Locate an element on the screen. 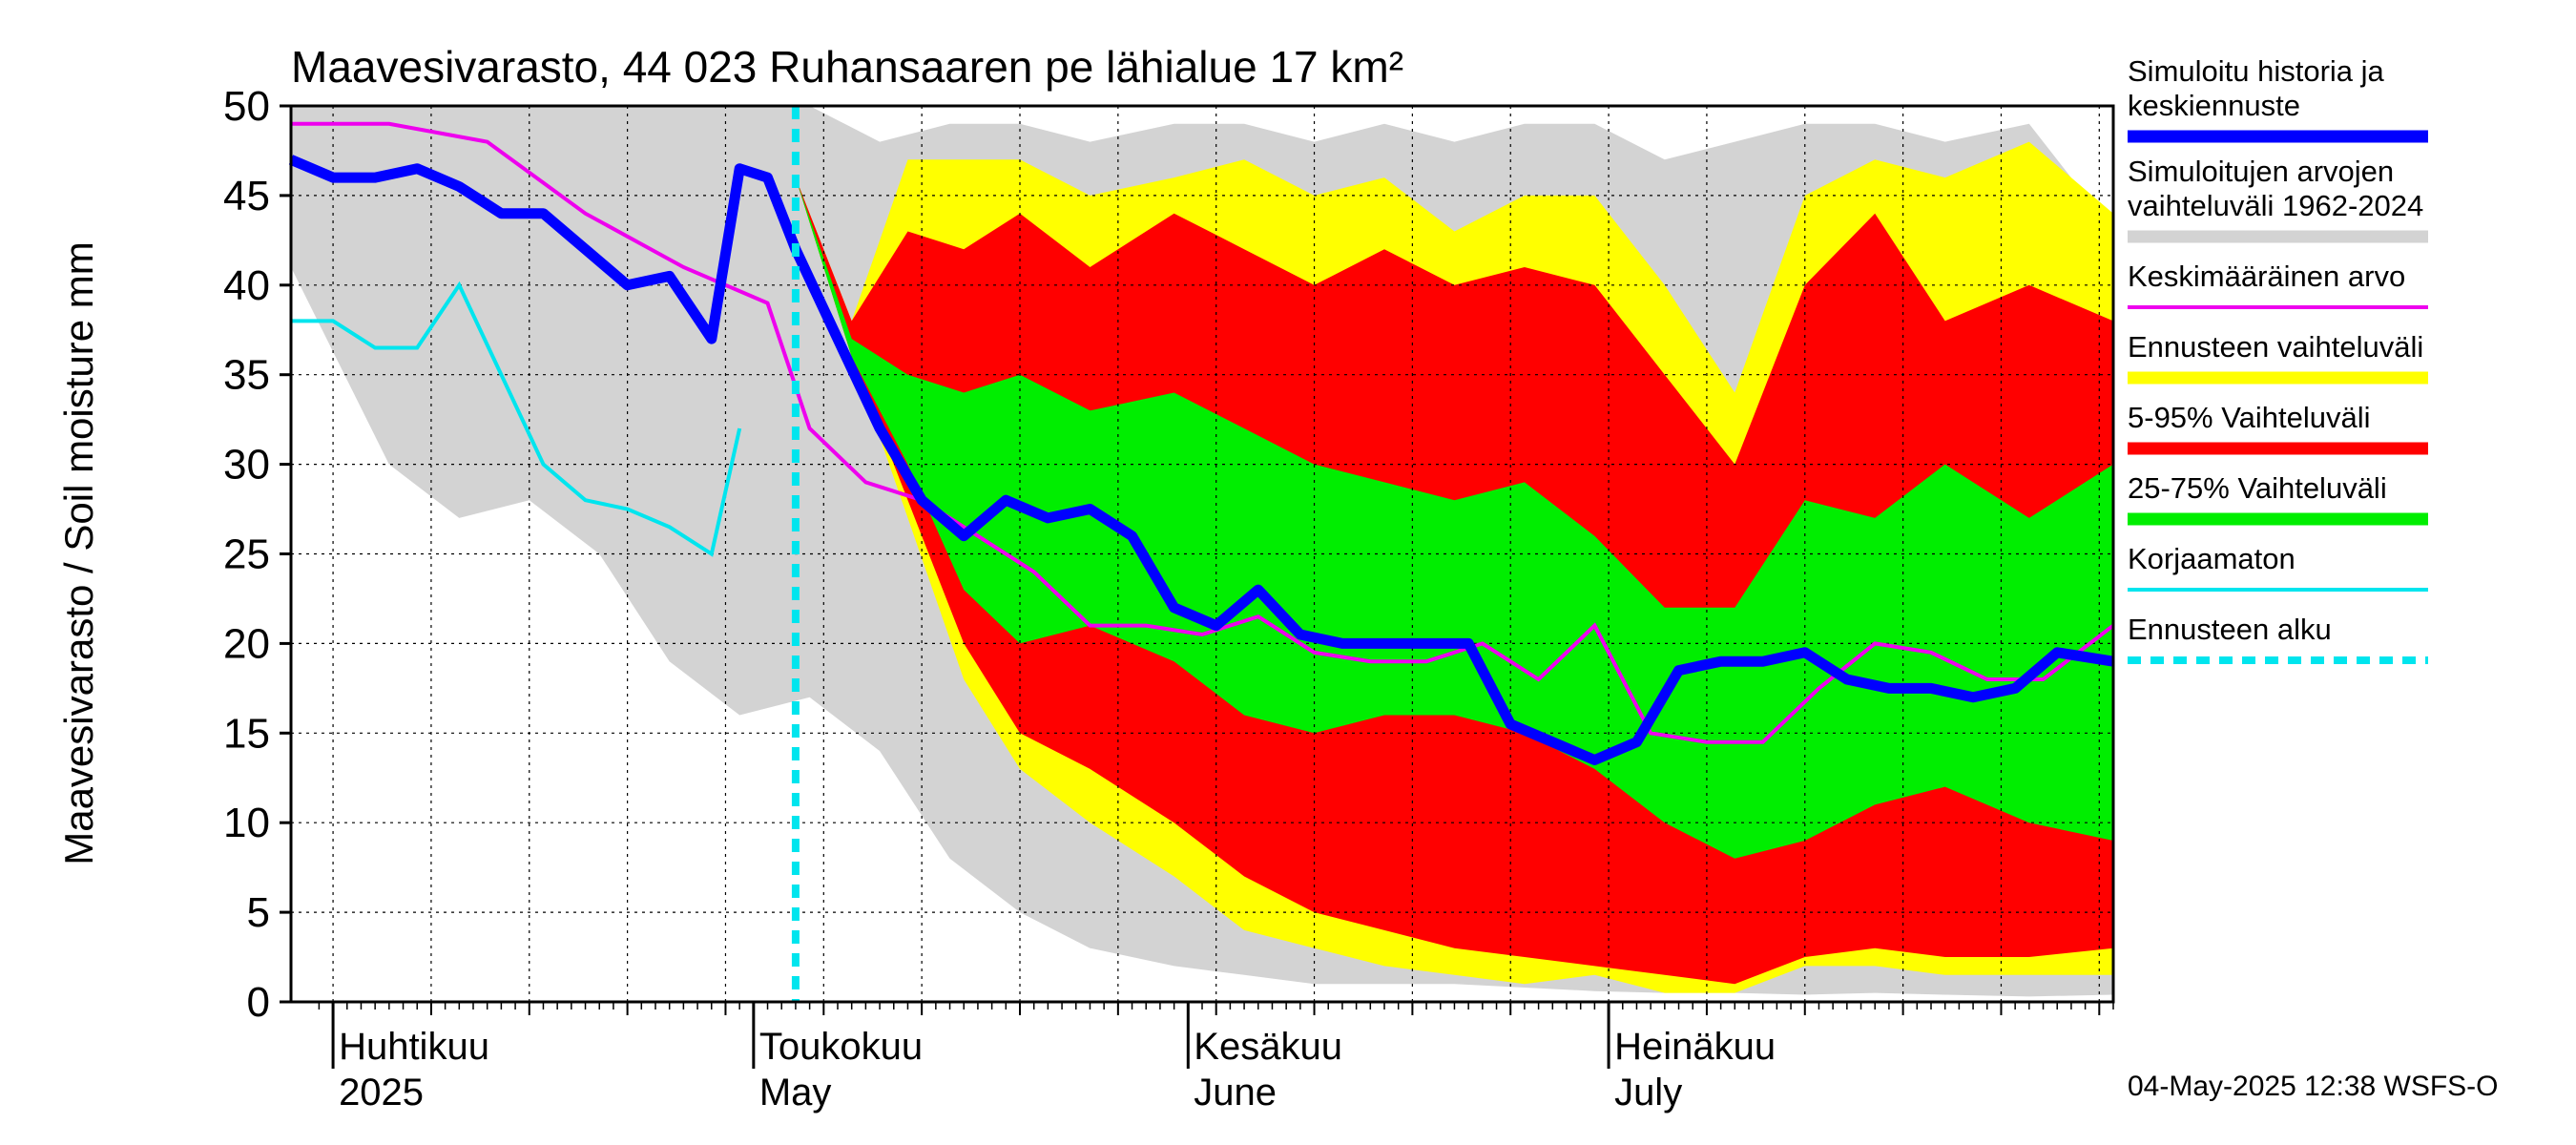 This screenshot has width=2576, height=1145. month-label-fi: Toukokuu is located at coordinates (841, 1047).